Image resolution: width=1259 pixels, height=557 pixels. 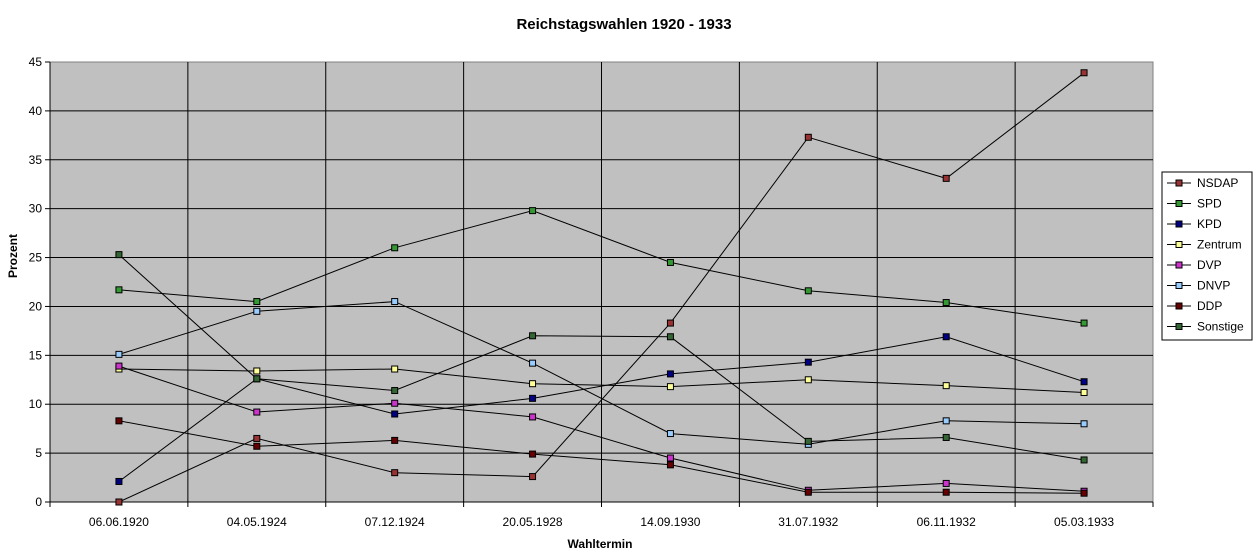 What do you see at coordinates (36, 355) in the screenshot?
I see `y-tick-label: 15` at bounding box center [36, 355].